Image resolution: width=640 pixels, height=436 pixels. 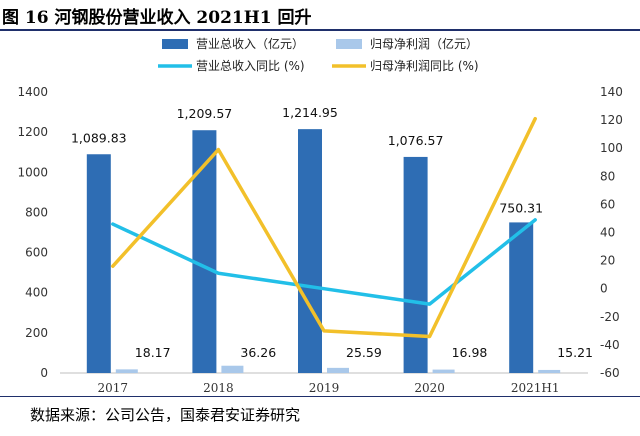 What do you see at coordinates (611, 120) in the screenshot?
I see `y-right-tick-label: 120` at bounding box center [611, 120].